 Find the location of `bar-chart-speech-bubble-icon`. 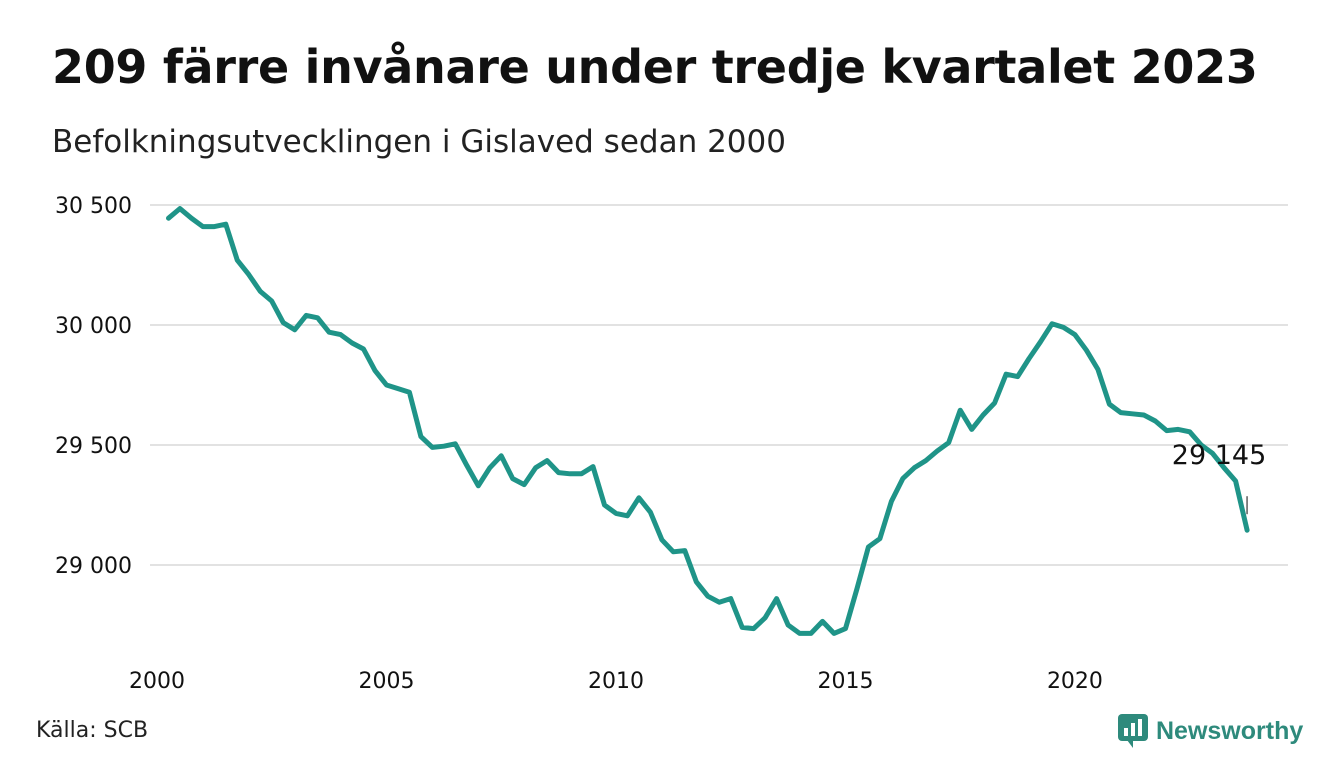

bar-chart-speech-bubble-icon is located at coordinates (1133, 731).